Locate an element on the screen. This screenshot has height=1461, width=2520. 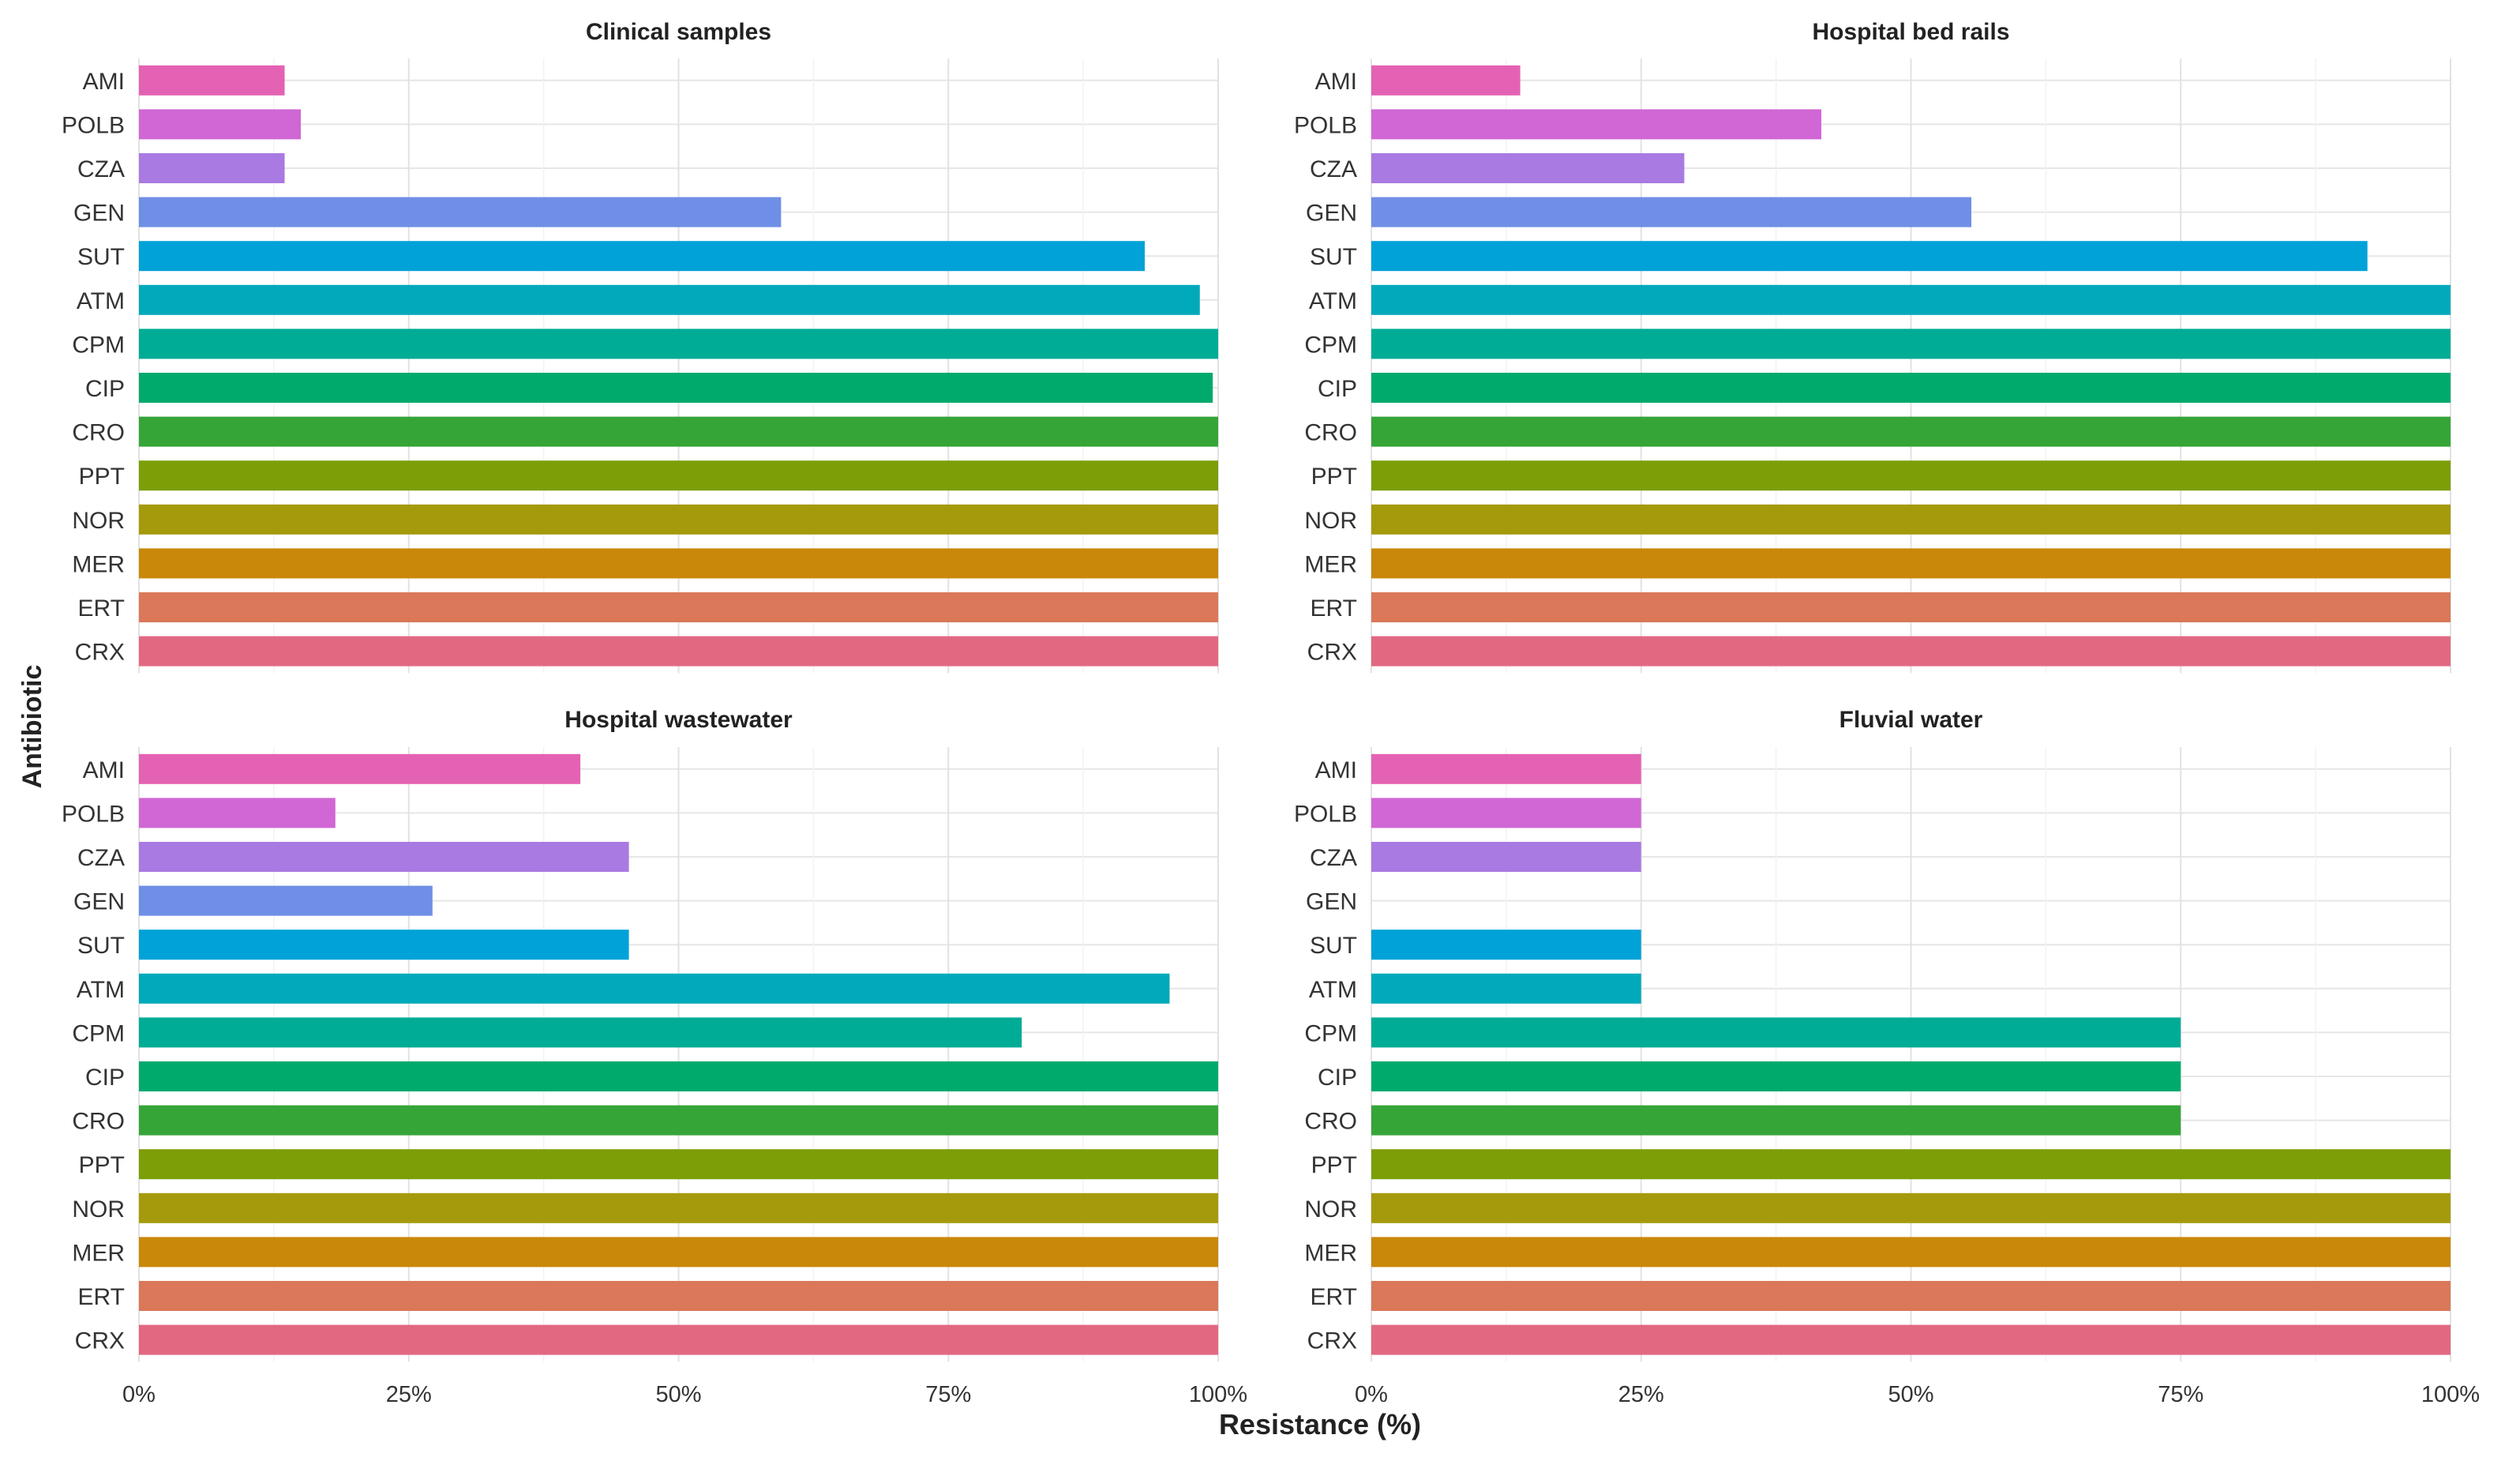
y-axis-title: Antibiotic is located at coordinates (32, 727).